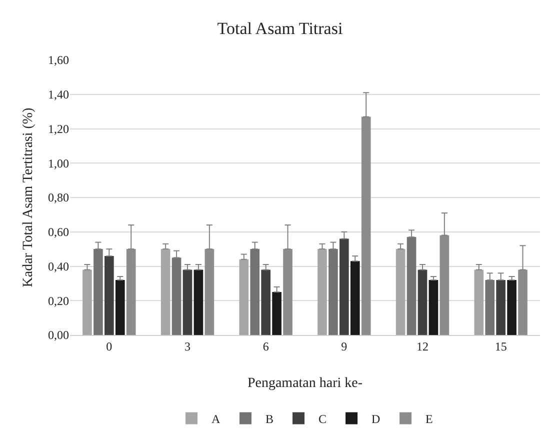 This screenshot has height=445, width=560. What do you see at coordinates (58, 163) in the screenshot?
I see `y-tick-label: 1,00` at bounding box center [58, 163].